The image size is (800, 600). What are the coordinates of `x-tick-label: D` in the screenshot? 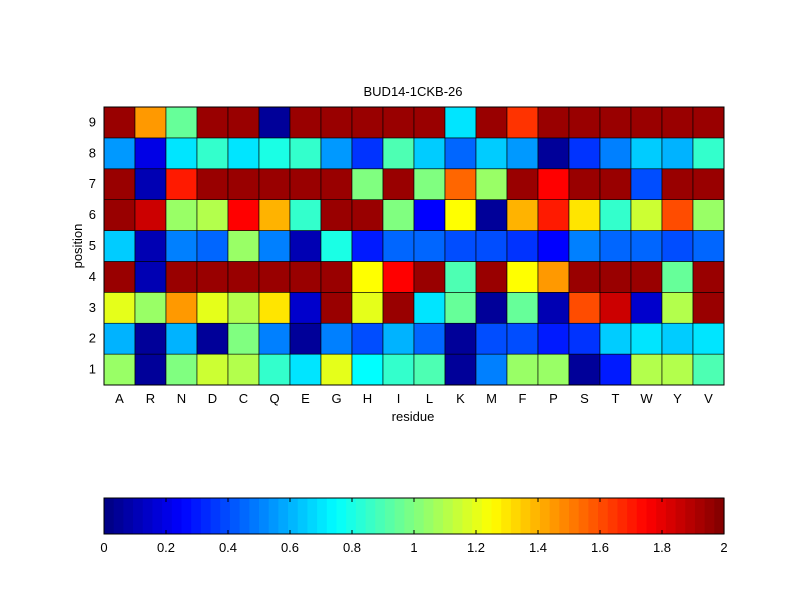 It's located at (212, 398).